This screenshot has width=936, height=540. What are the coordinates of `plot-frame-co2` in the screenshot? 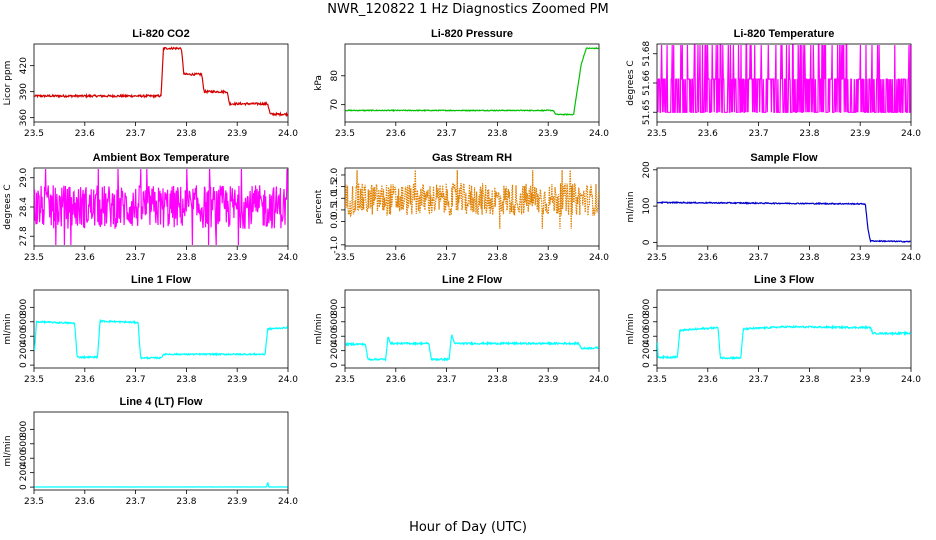 It's located at (161, 83).